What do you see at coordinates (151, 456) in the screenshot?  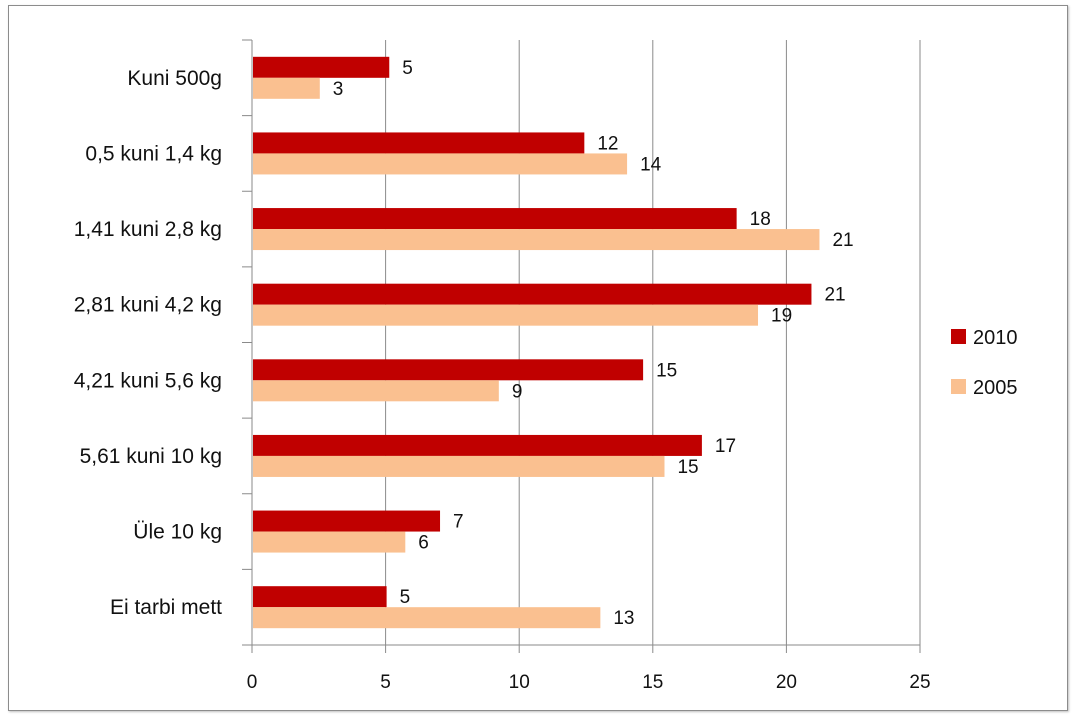 I see `category-label: 5,61 kuni 10 kg` at bounding box center [151, 456].